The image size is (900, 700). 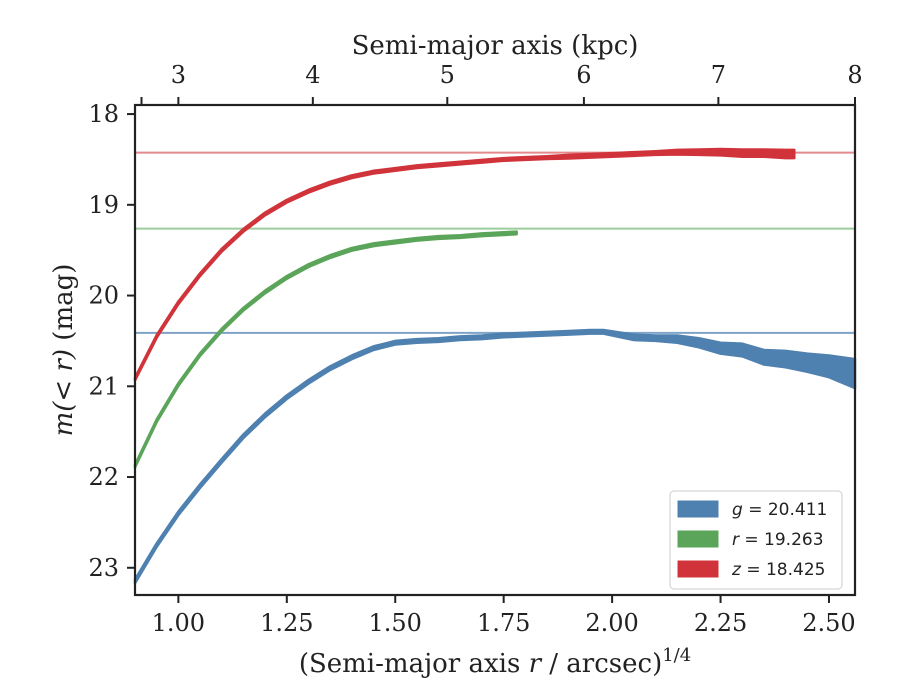 I want to click on legend-swatch-g, so click(x=698, y=509).